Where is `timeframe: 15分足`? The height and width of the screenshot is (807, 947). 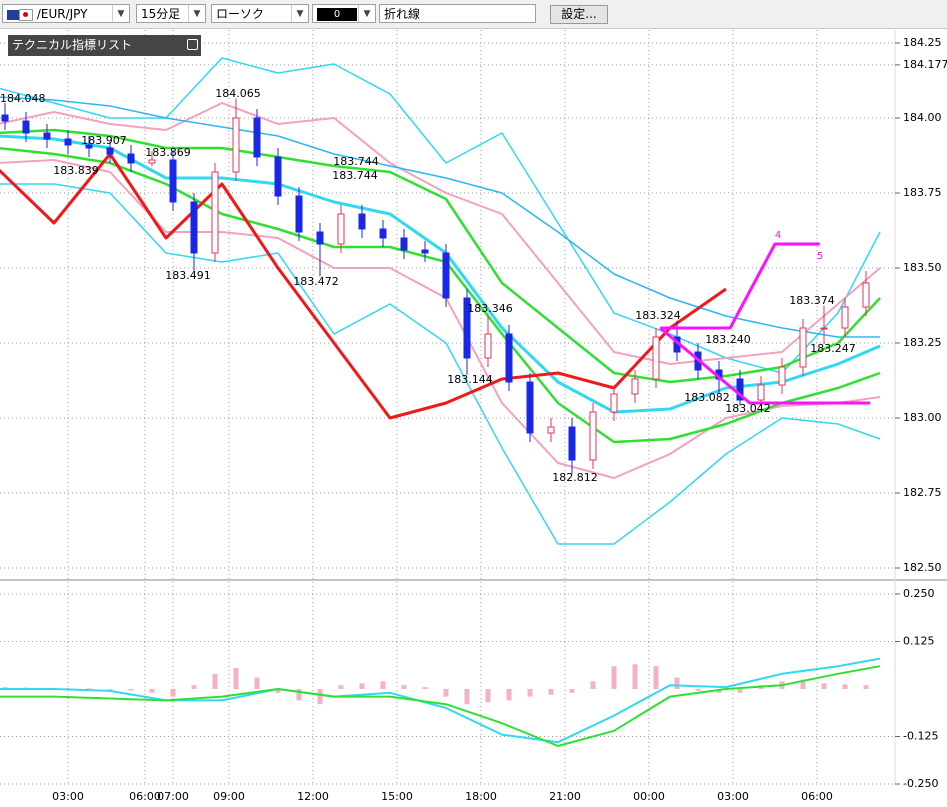 timeframe: 15分足 is located at coordinates (161, 14).